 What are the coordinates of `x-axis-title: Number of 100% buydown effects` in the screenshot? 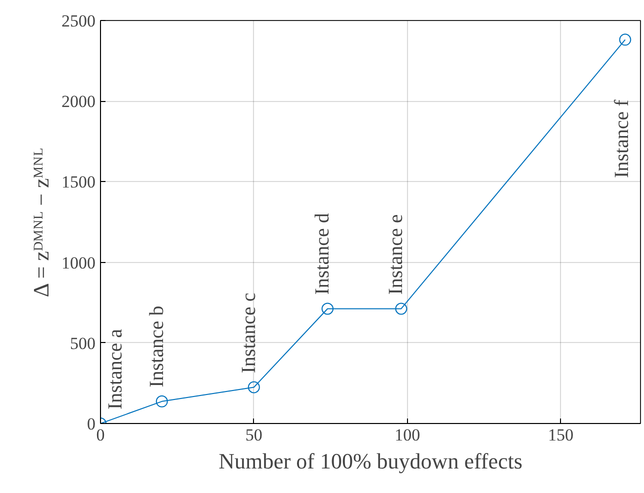 It's located at (370, 461).